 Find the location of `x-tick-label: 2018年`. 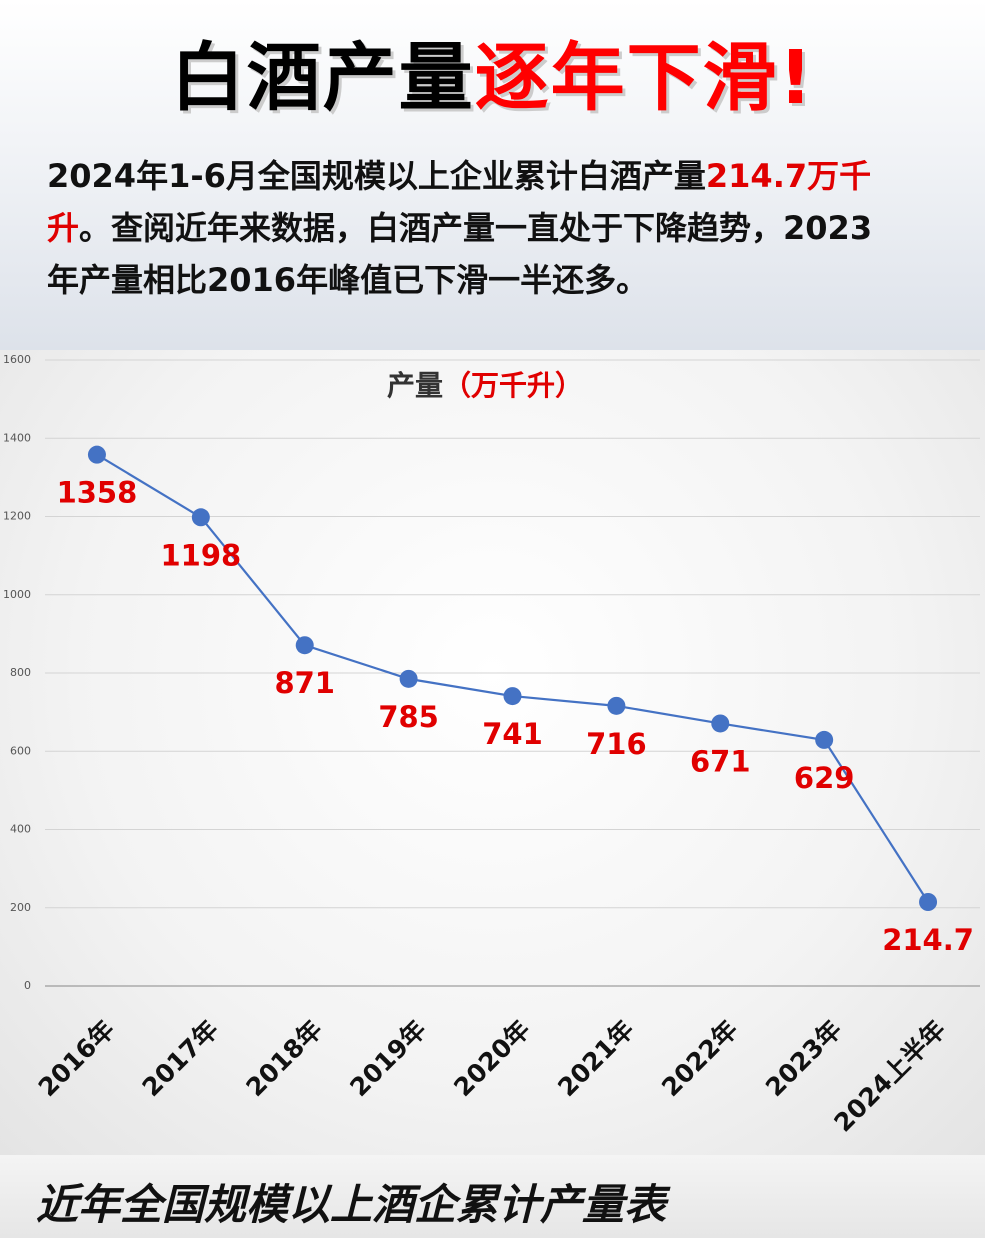

x-tick-label: 2018年 is located at coordinates (284, 1058).